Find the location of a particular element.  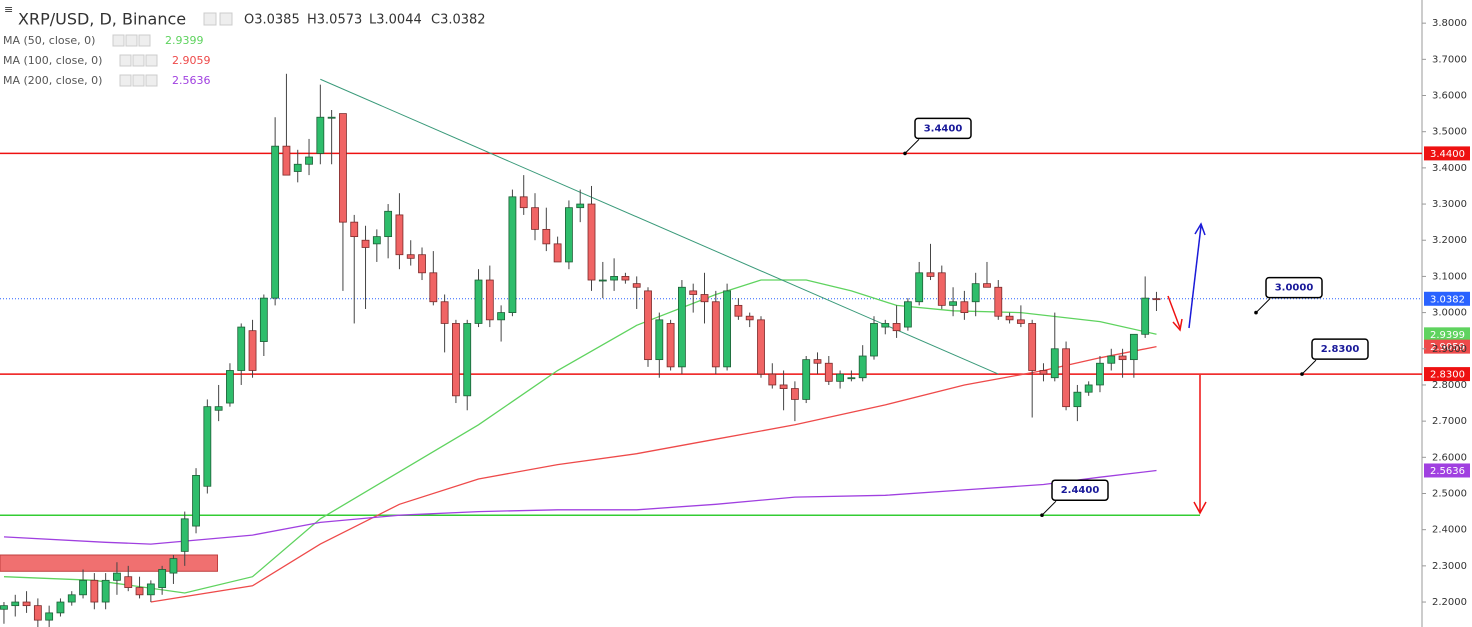

level-callout-label: 2.8300 is located at coordinates (1340, 349).